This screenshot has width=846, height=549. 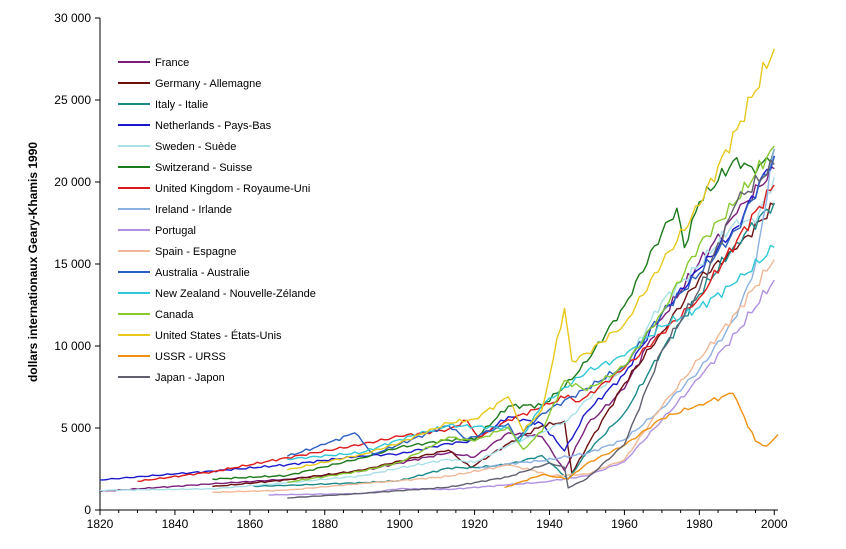 What do you see at coordinates (399, 524) in the screenshot?
I see `x-tick-label: 1900` at bounding box center [399, 524].